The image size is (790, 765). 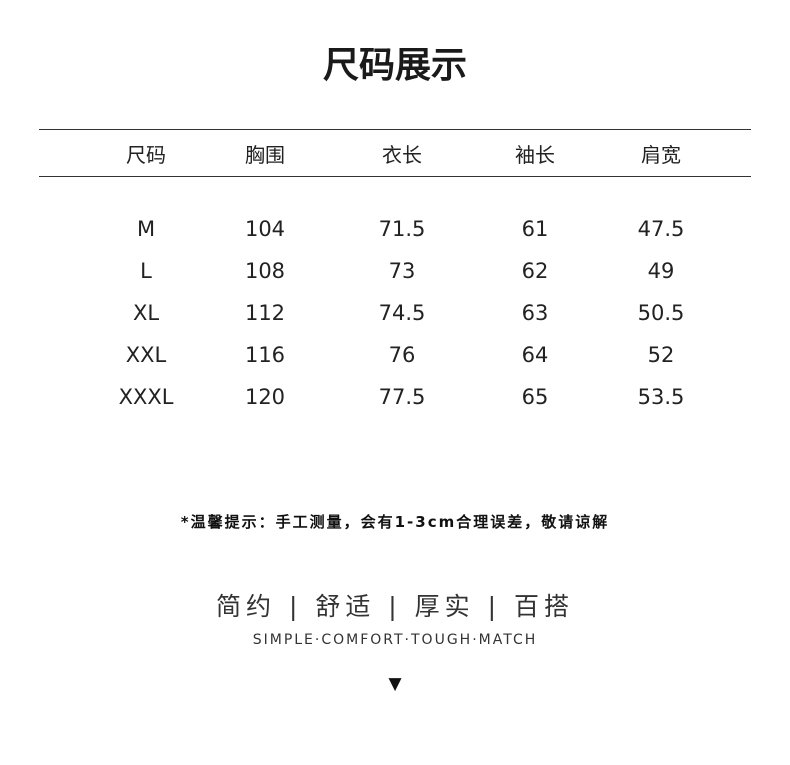 What do you see at coordinates (146, 229) in the screenshot?
I see `table-cell: M` at bounding box center [146, 229].